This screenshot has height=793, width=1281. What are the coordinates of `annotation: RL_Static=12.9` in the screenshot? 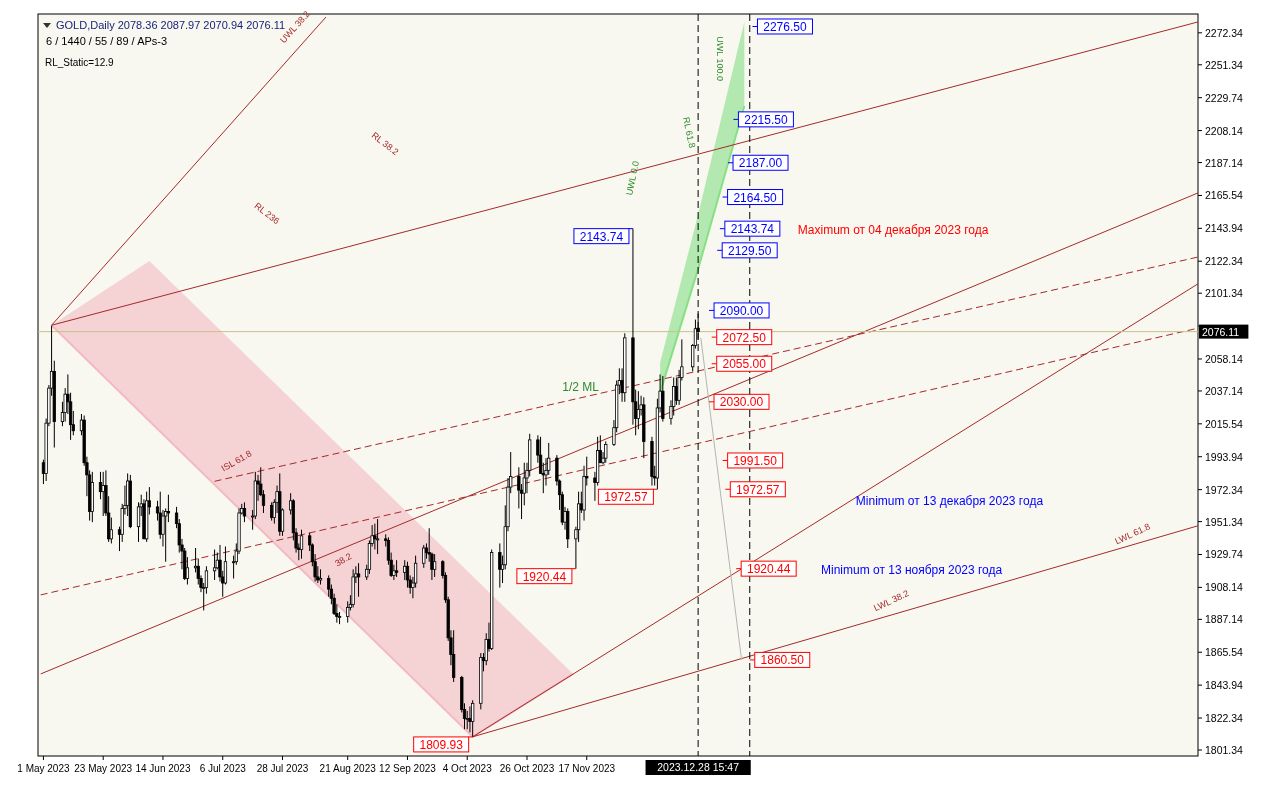 It's located at (79, 62).